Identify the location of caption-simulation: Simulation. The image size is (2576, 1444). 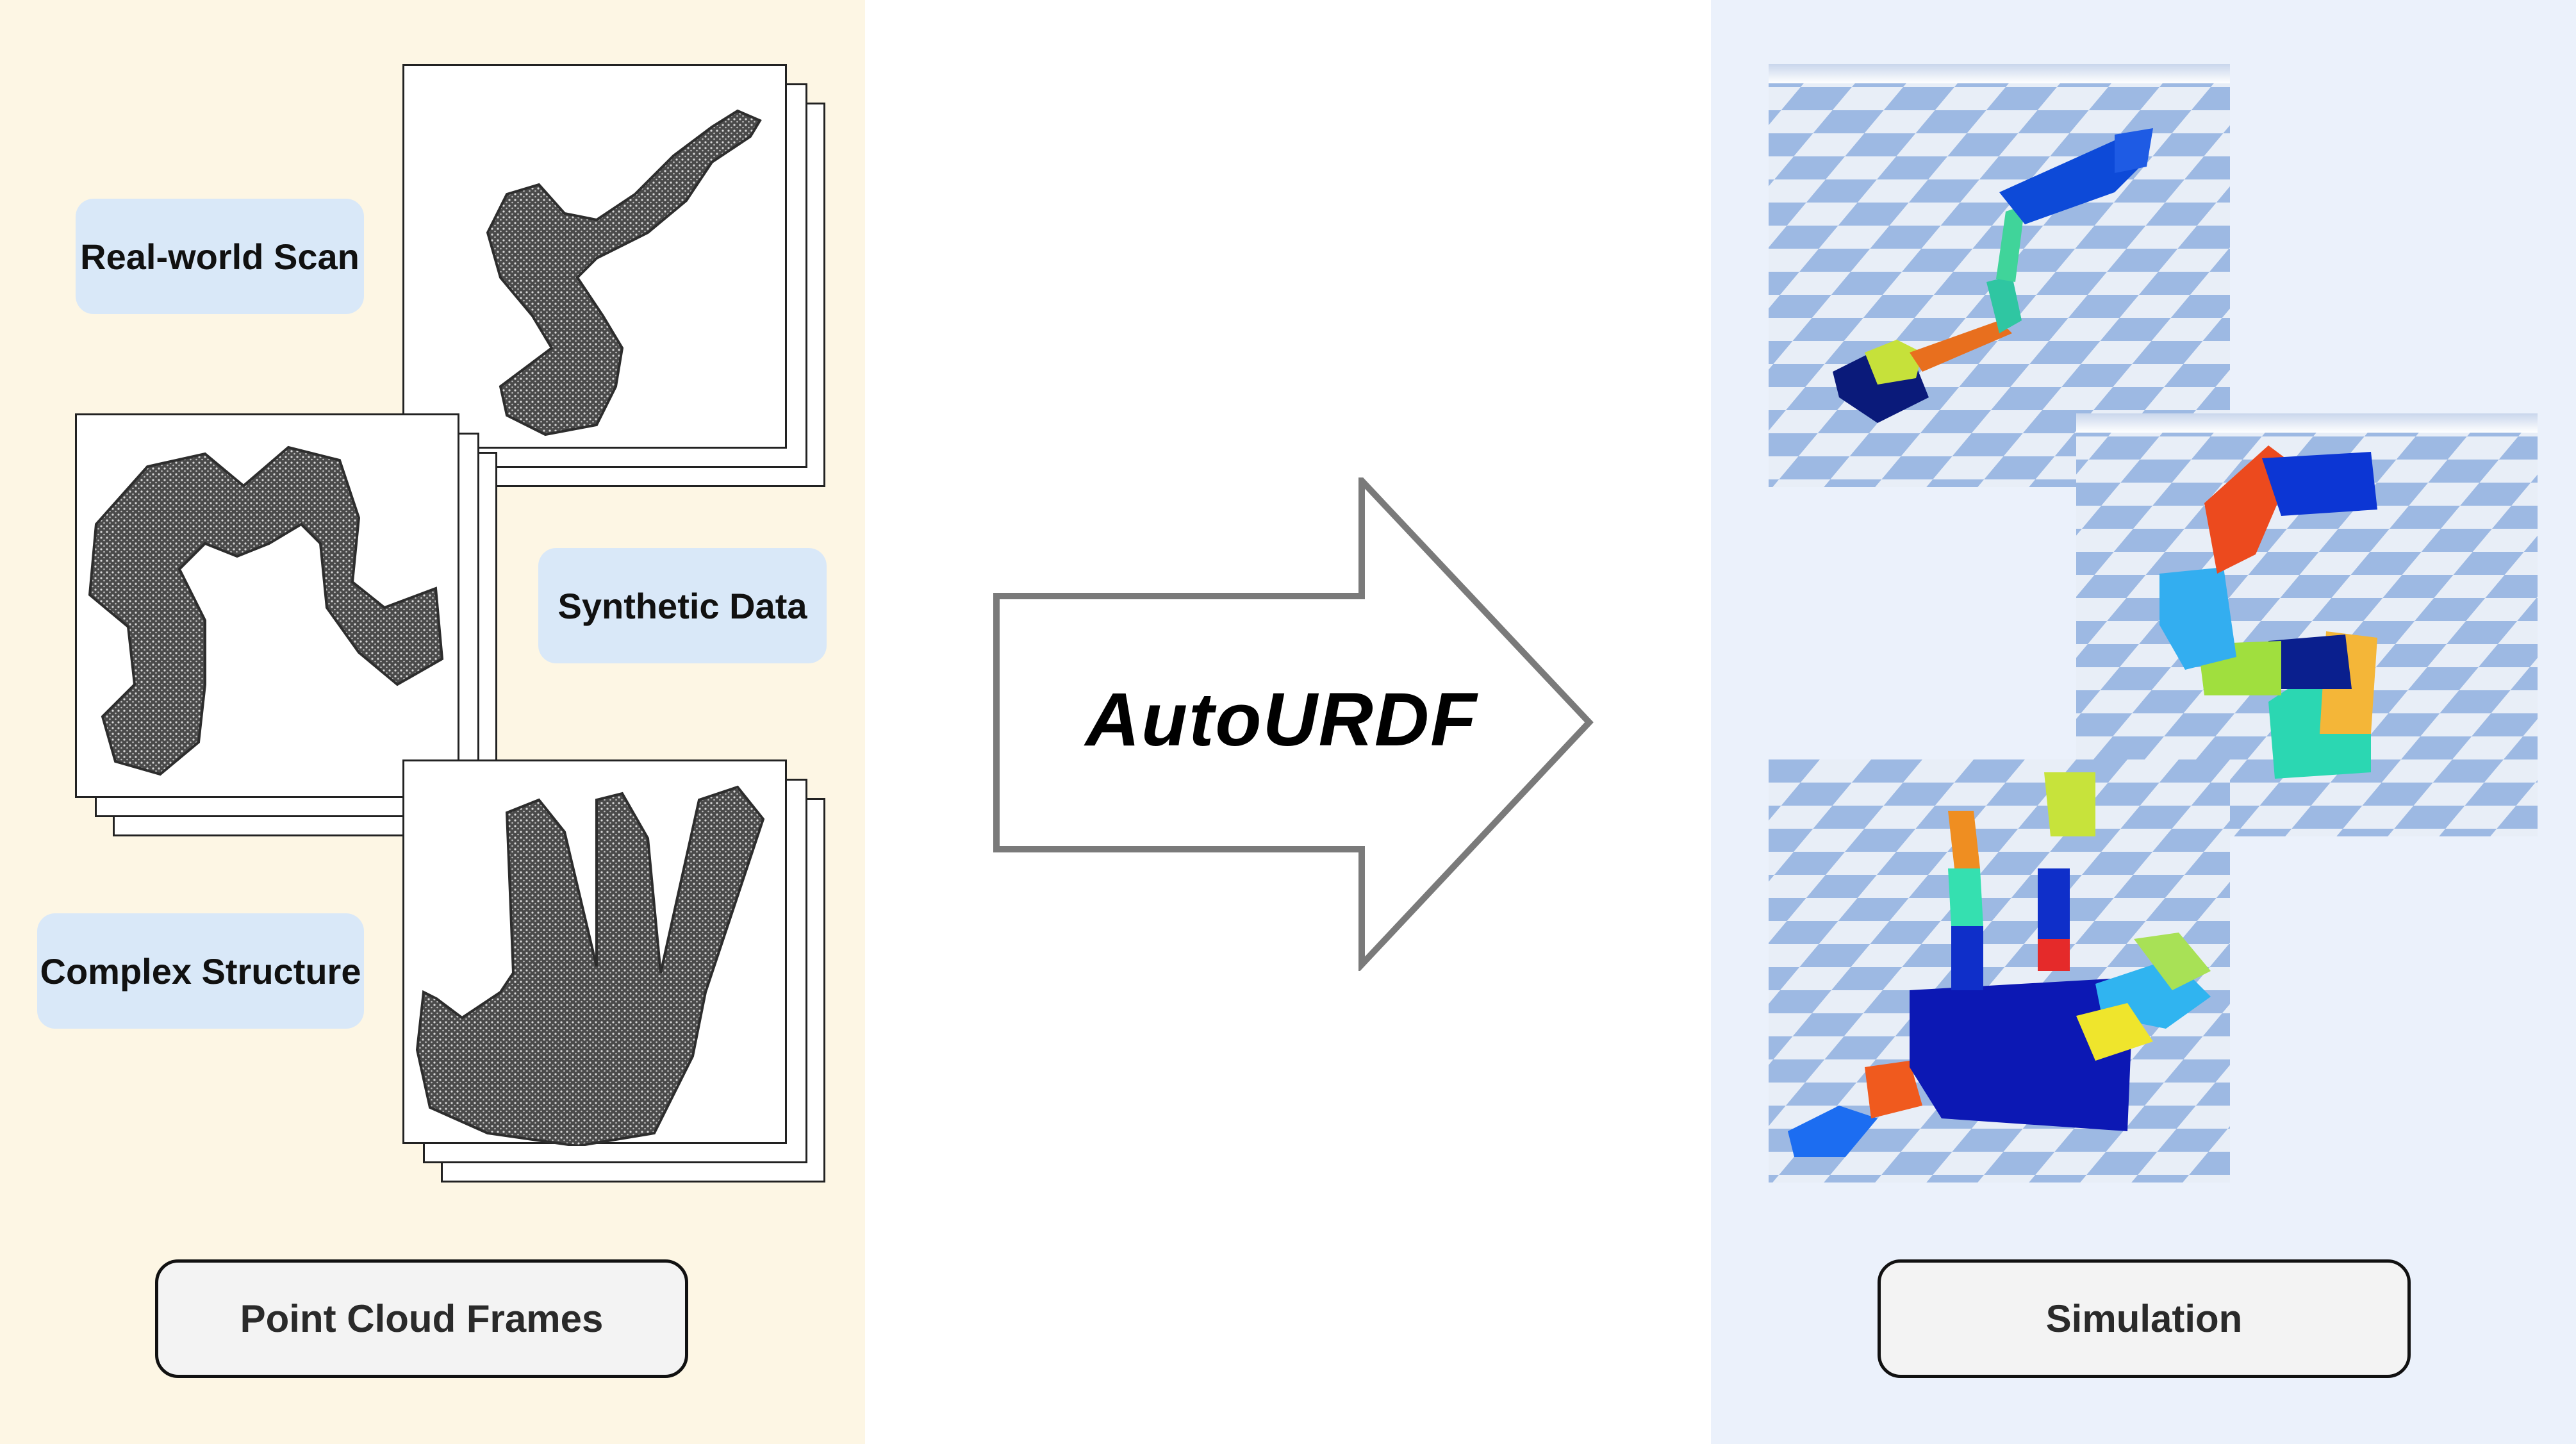
(2144, 1318).